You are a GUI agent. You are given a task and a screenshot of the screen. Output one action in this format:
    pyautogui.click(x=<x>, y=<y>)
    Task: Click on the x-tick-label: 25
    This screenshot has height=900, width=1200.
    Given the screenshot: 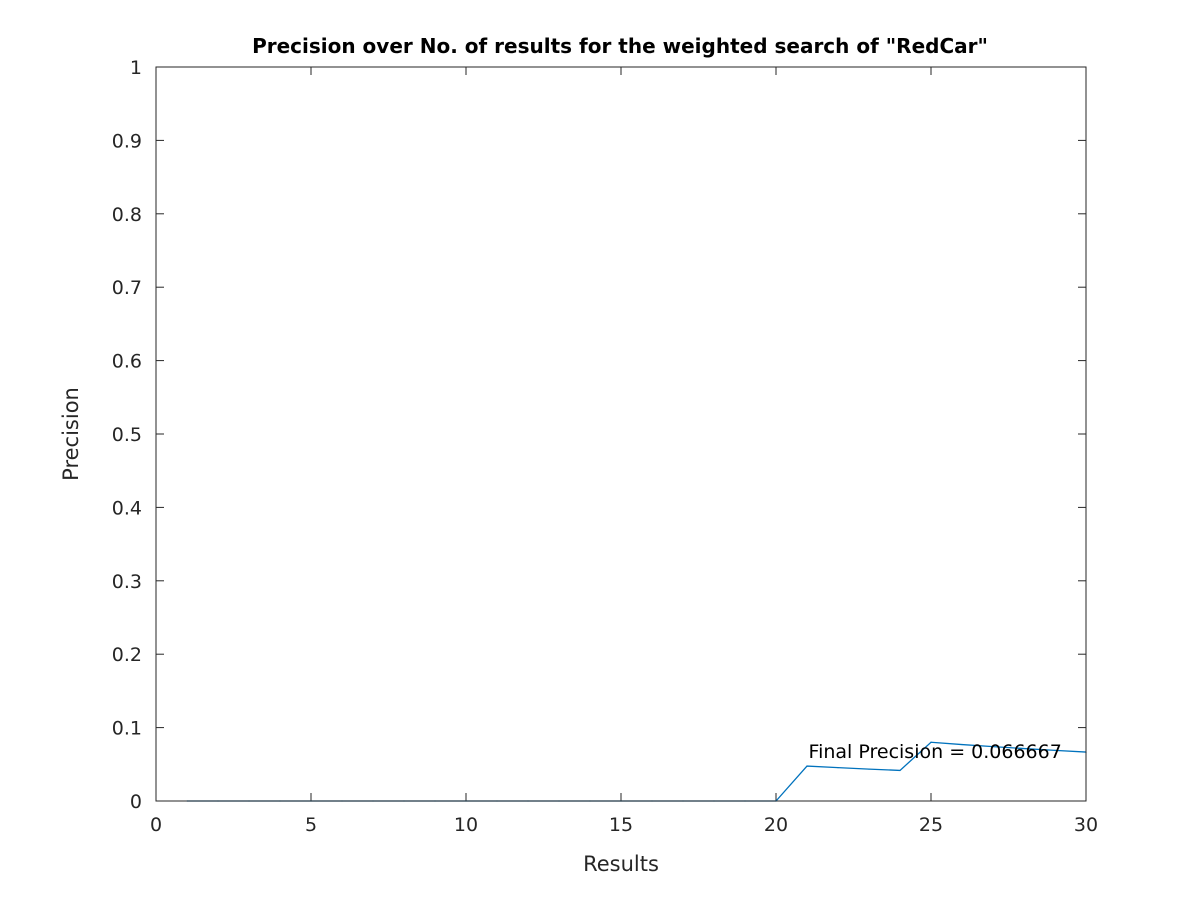 What is the action you would take?
    pyautogui.click(x=931, y=825)
    